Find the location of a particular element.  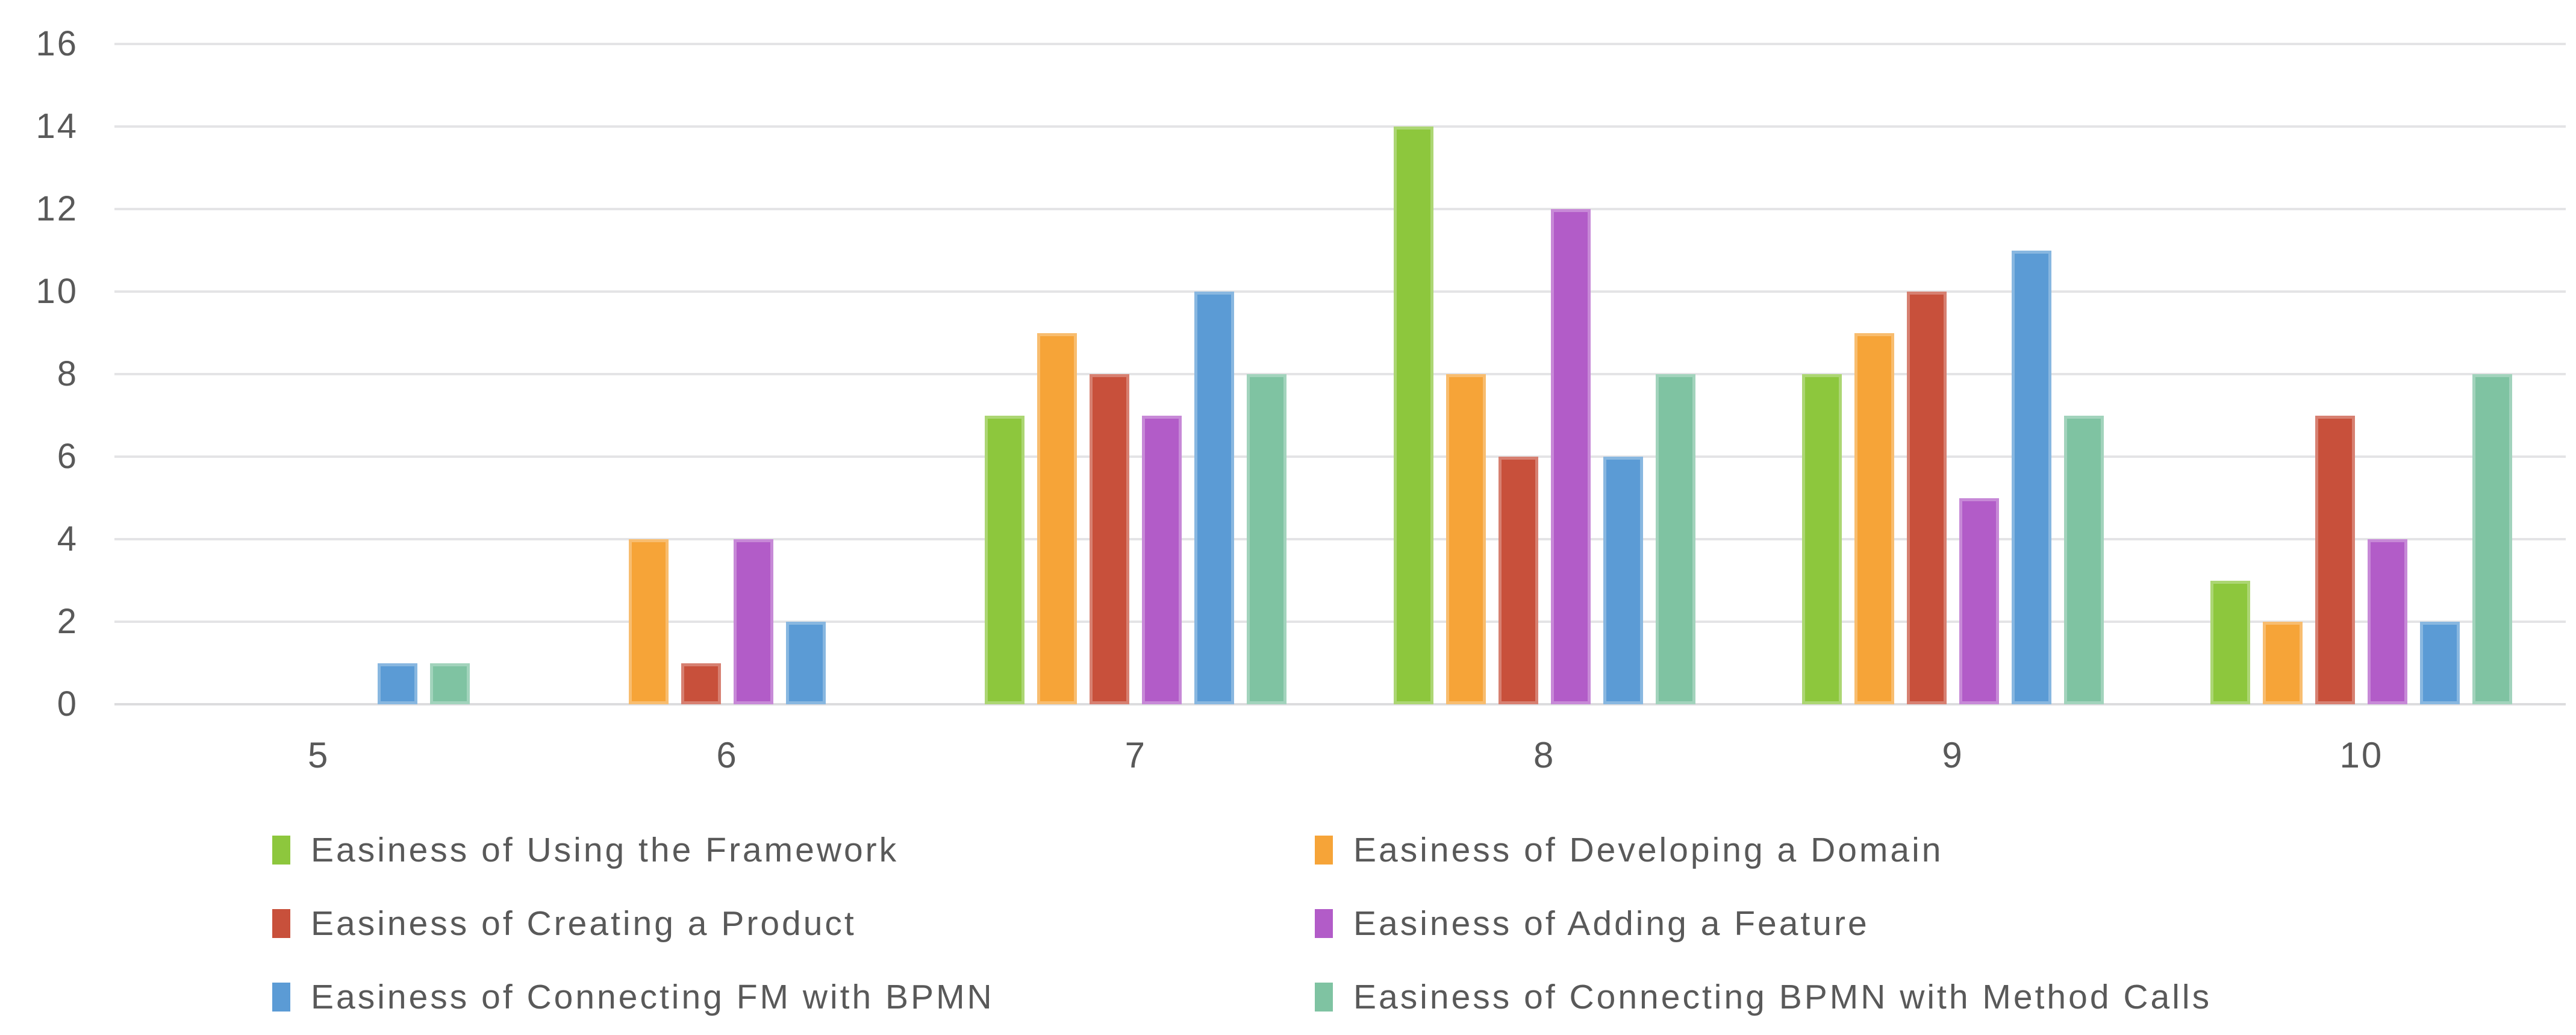

bar-series2-x9 is located at coordinates (1874, 519).